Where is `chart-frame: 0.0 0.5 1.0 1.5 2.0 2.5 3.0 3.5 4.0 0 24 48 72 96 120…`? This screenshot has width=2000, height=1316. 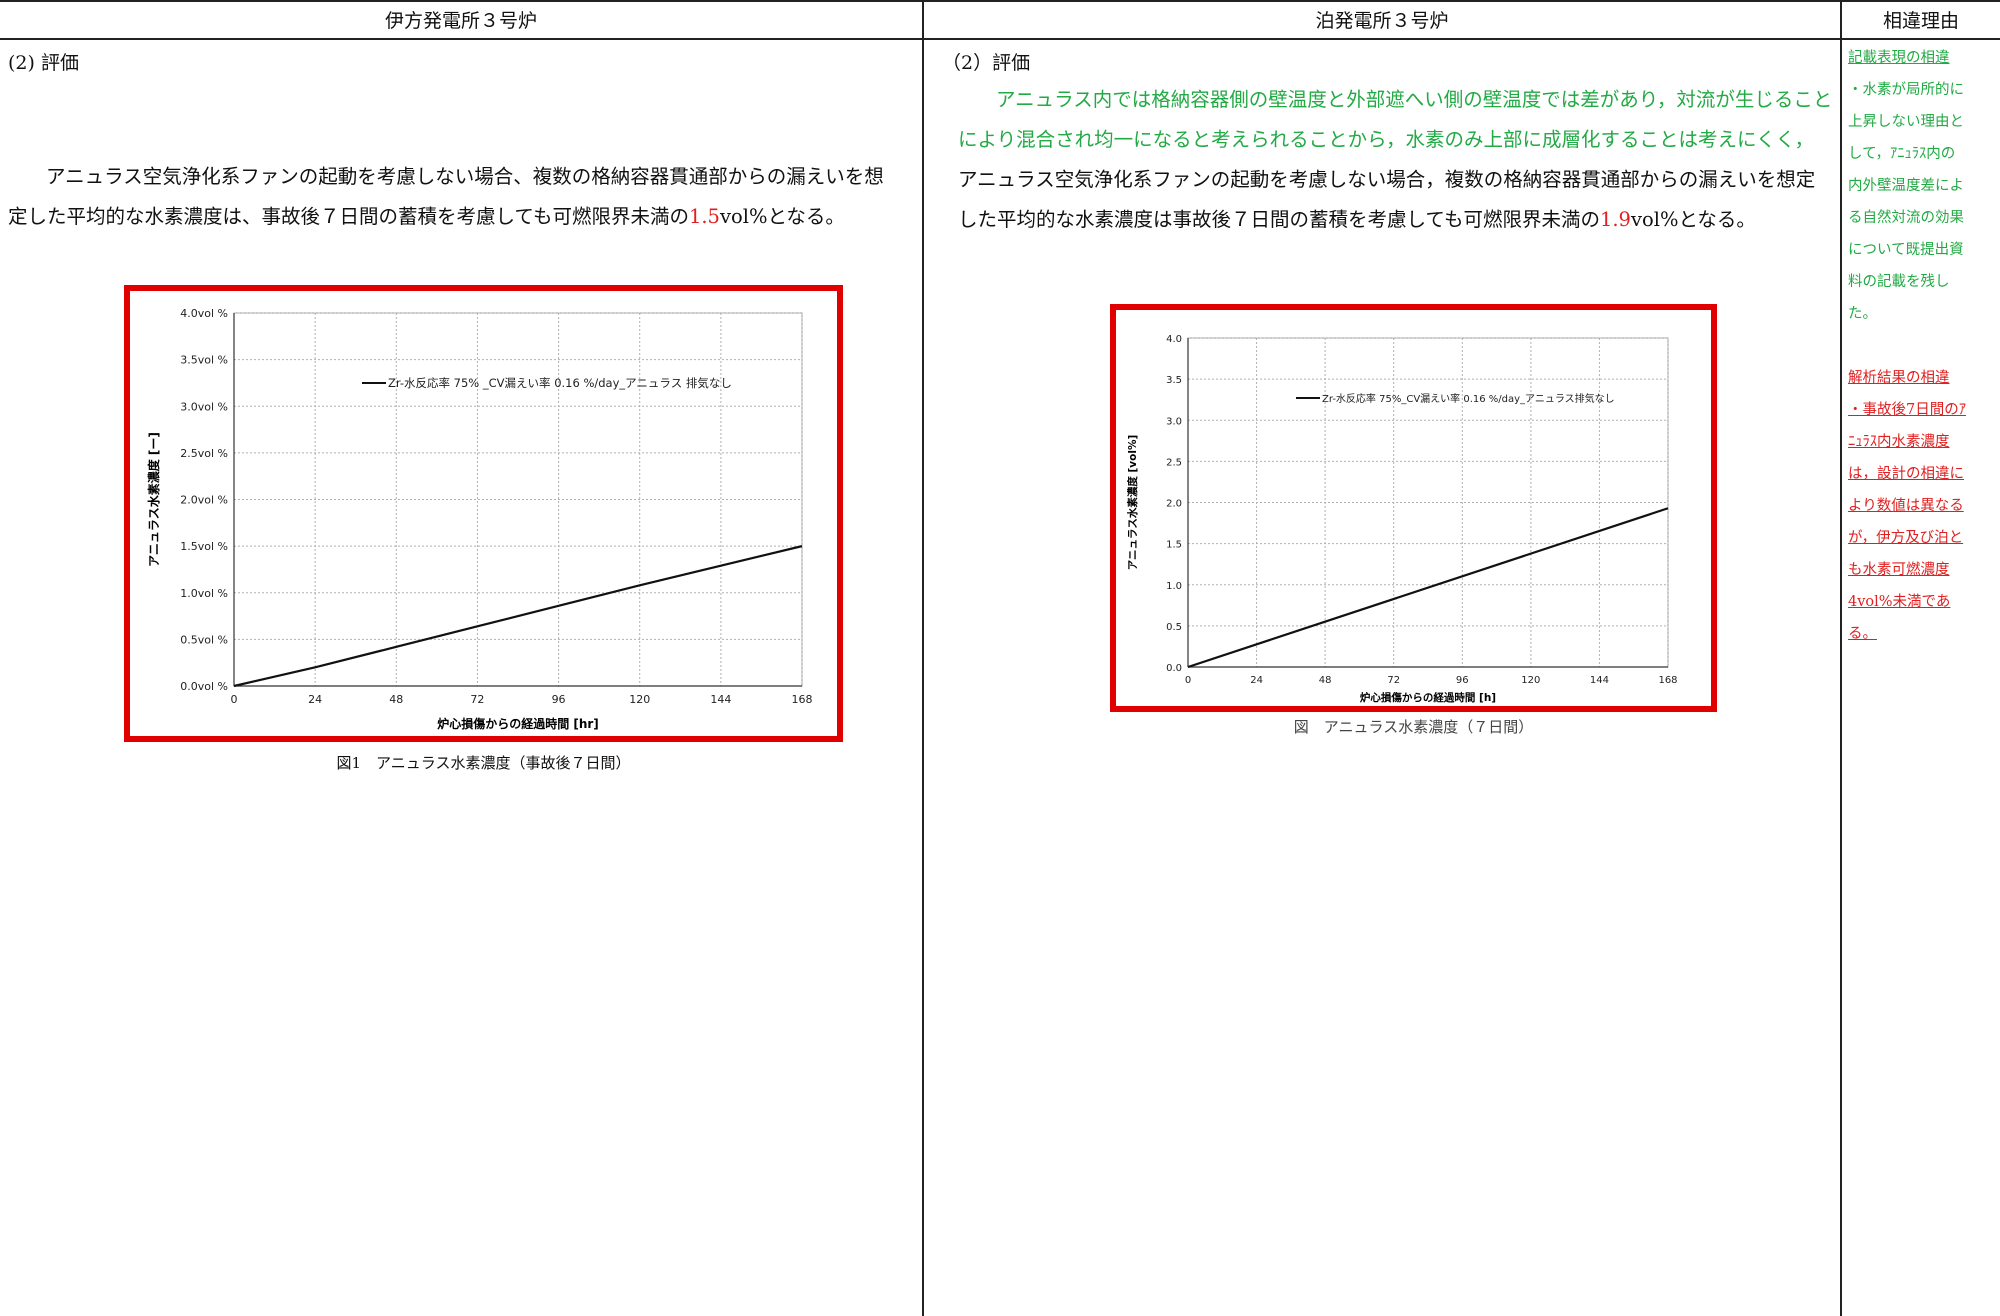 chart-frame: 0.0 0.5 1.0 1.5 2.0 2.5 3.0 3.5 4.0 0 24 48 72 96 120… is located at coordinates (1413, 508).